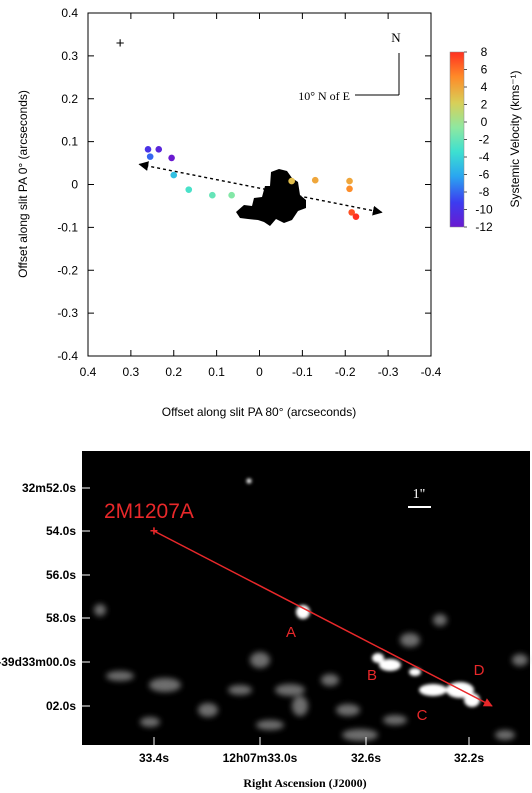  What do you see at coordinates (131, 372) in the screenshot?
I see `x-tick-label: 0.3` at bounding box center [131, 372].